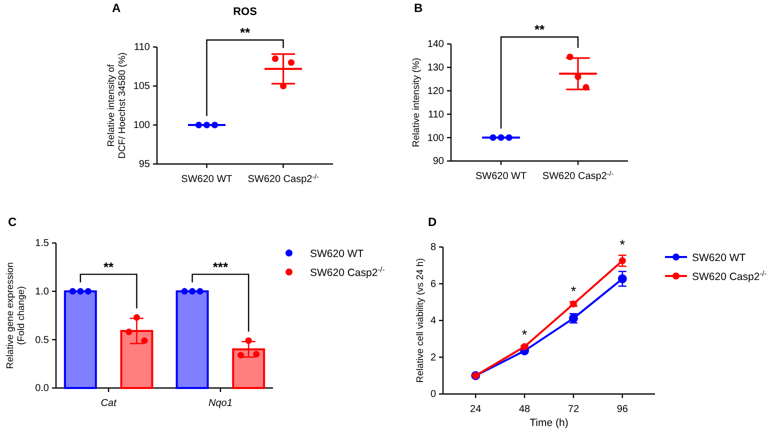  What do you see at coordinates (433, 394) in the screenshot?
I see `y-tick-label: 0` at bounding box center [433, 394].